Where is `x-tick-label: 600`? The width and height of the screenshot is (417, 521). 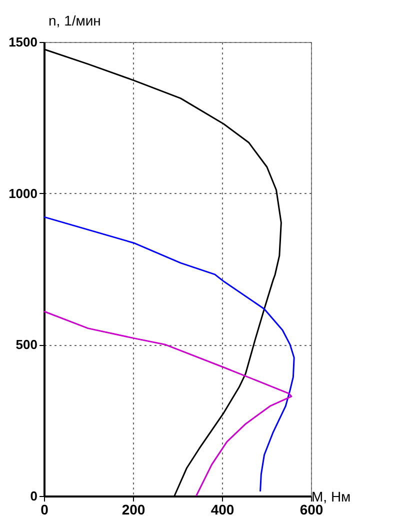
x-tick-label: 600 is located at coordinates (312, 510).